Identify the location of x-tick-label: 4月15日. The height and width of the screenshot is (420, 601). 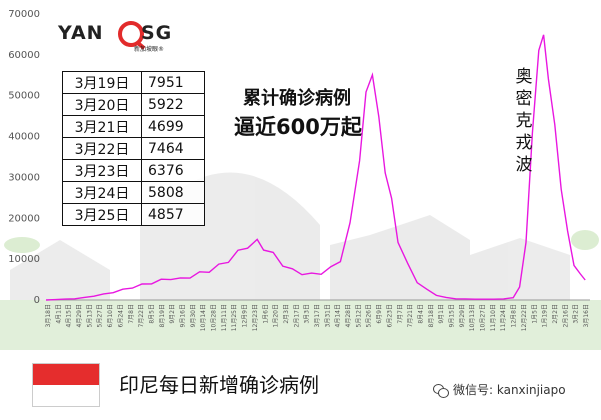
(69, 315).